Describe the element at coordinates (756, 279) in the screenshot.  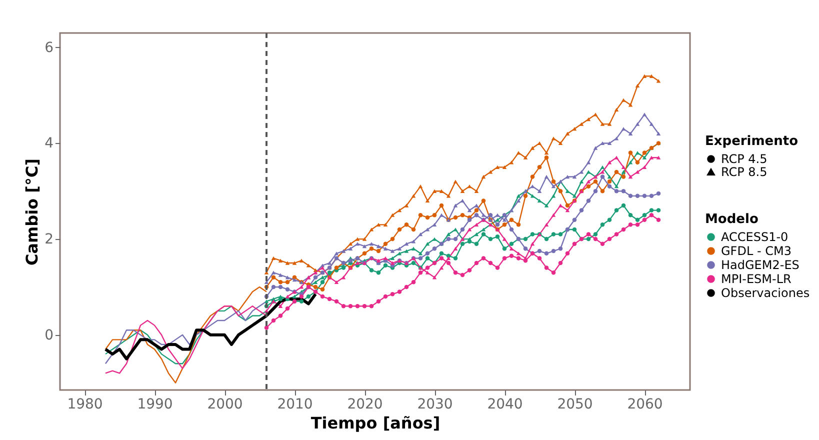
I see `legend-label: MPI-ESM-LR` at that location.